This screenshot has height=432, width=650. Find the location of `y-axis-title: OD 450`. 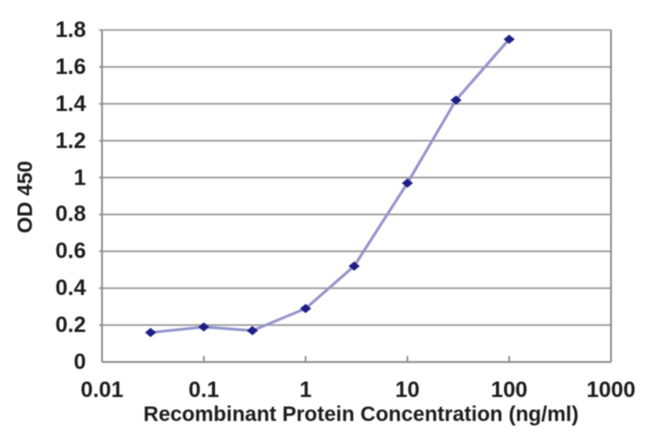

y-axis-title: OD 450 is located at coordinates (25, 197).